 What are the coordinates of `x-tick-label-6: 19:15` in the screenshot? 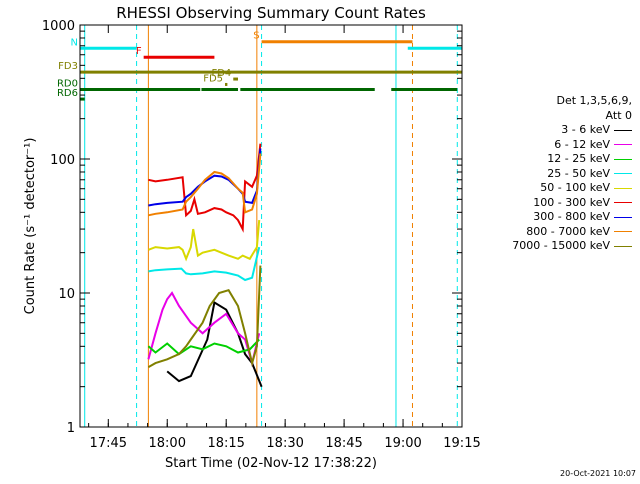 It's located at (461, 443).